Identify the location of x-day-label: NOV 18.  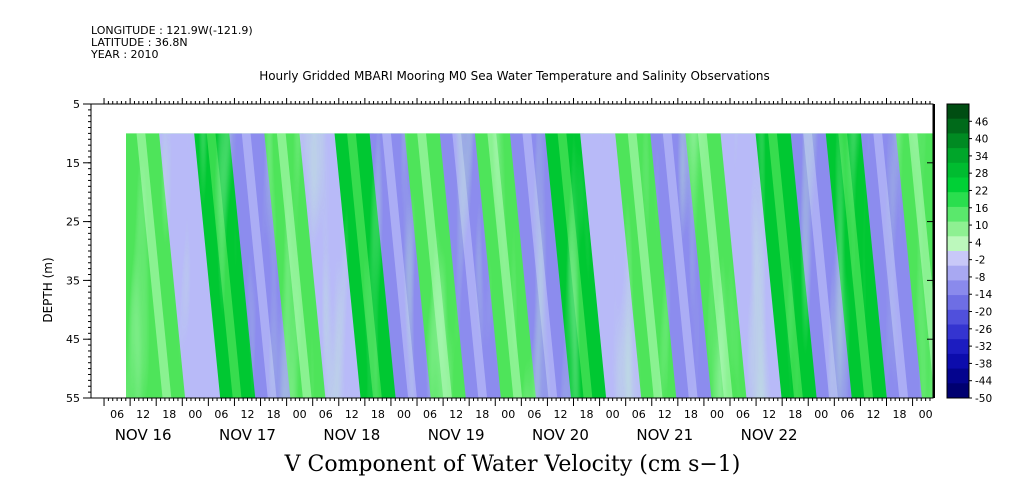
(351, 435).